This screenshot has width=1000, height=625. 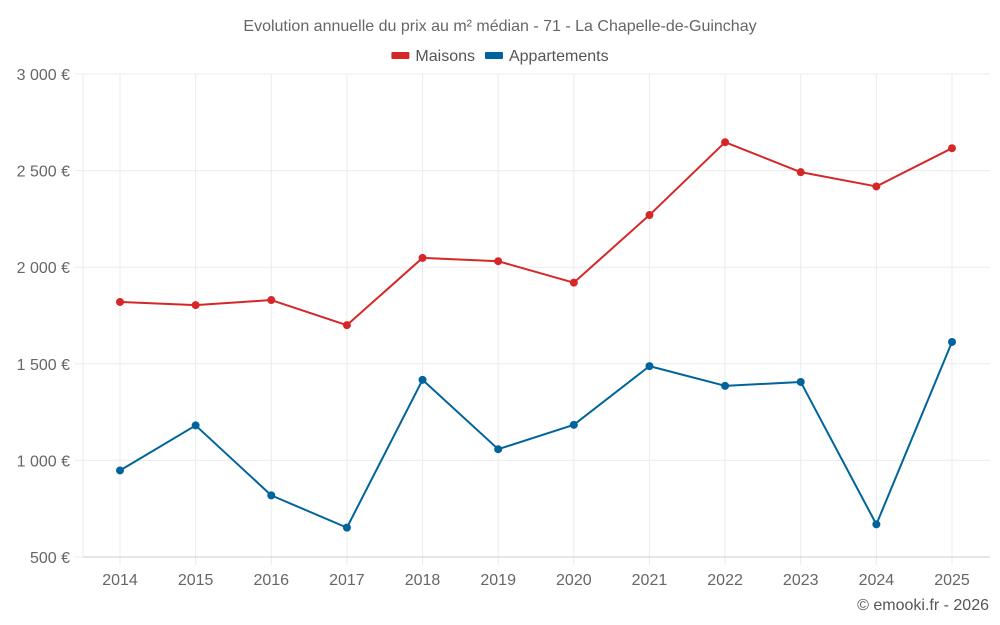 What do you see at coordinates (649, 215) in the screenshot?
I see `data-point-maisons-2021` at bounding box center [649, 215].